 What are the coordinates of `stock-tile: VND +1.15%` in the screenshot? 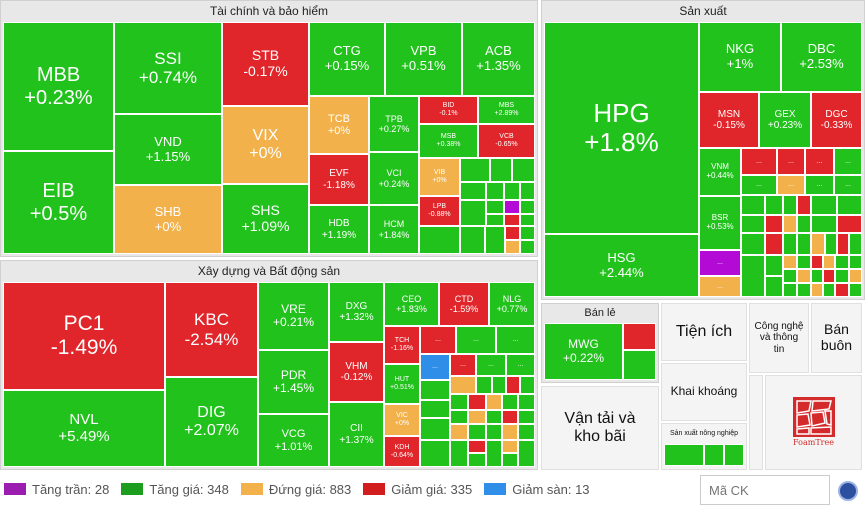 It's located at (168, 149).